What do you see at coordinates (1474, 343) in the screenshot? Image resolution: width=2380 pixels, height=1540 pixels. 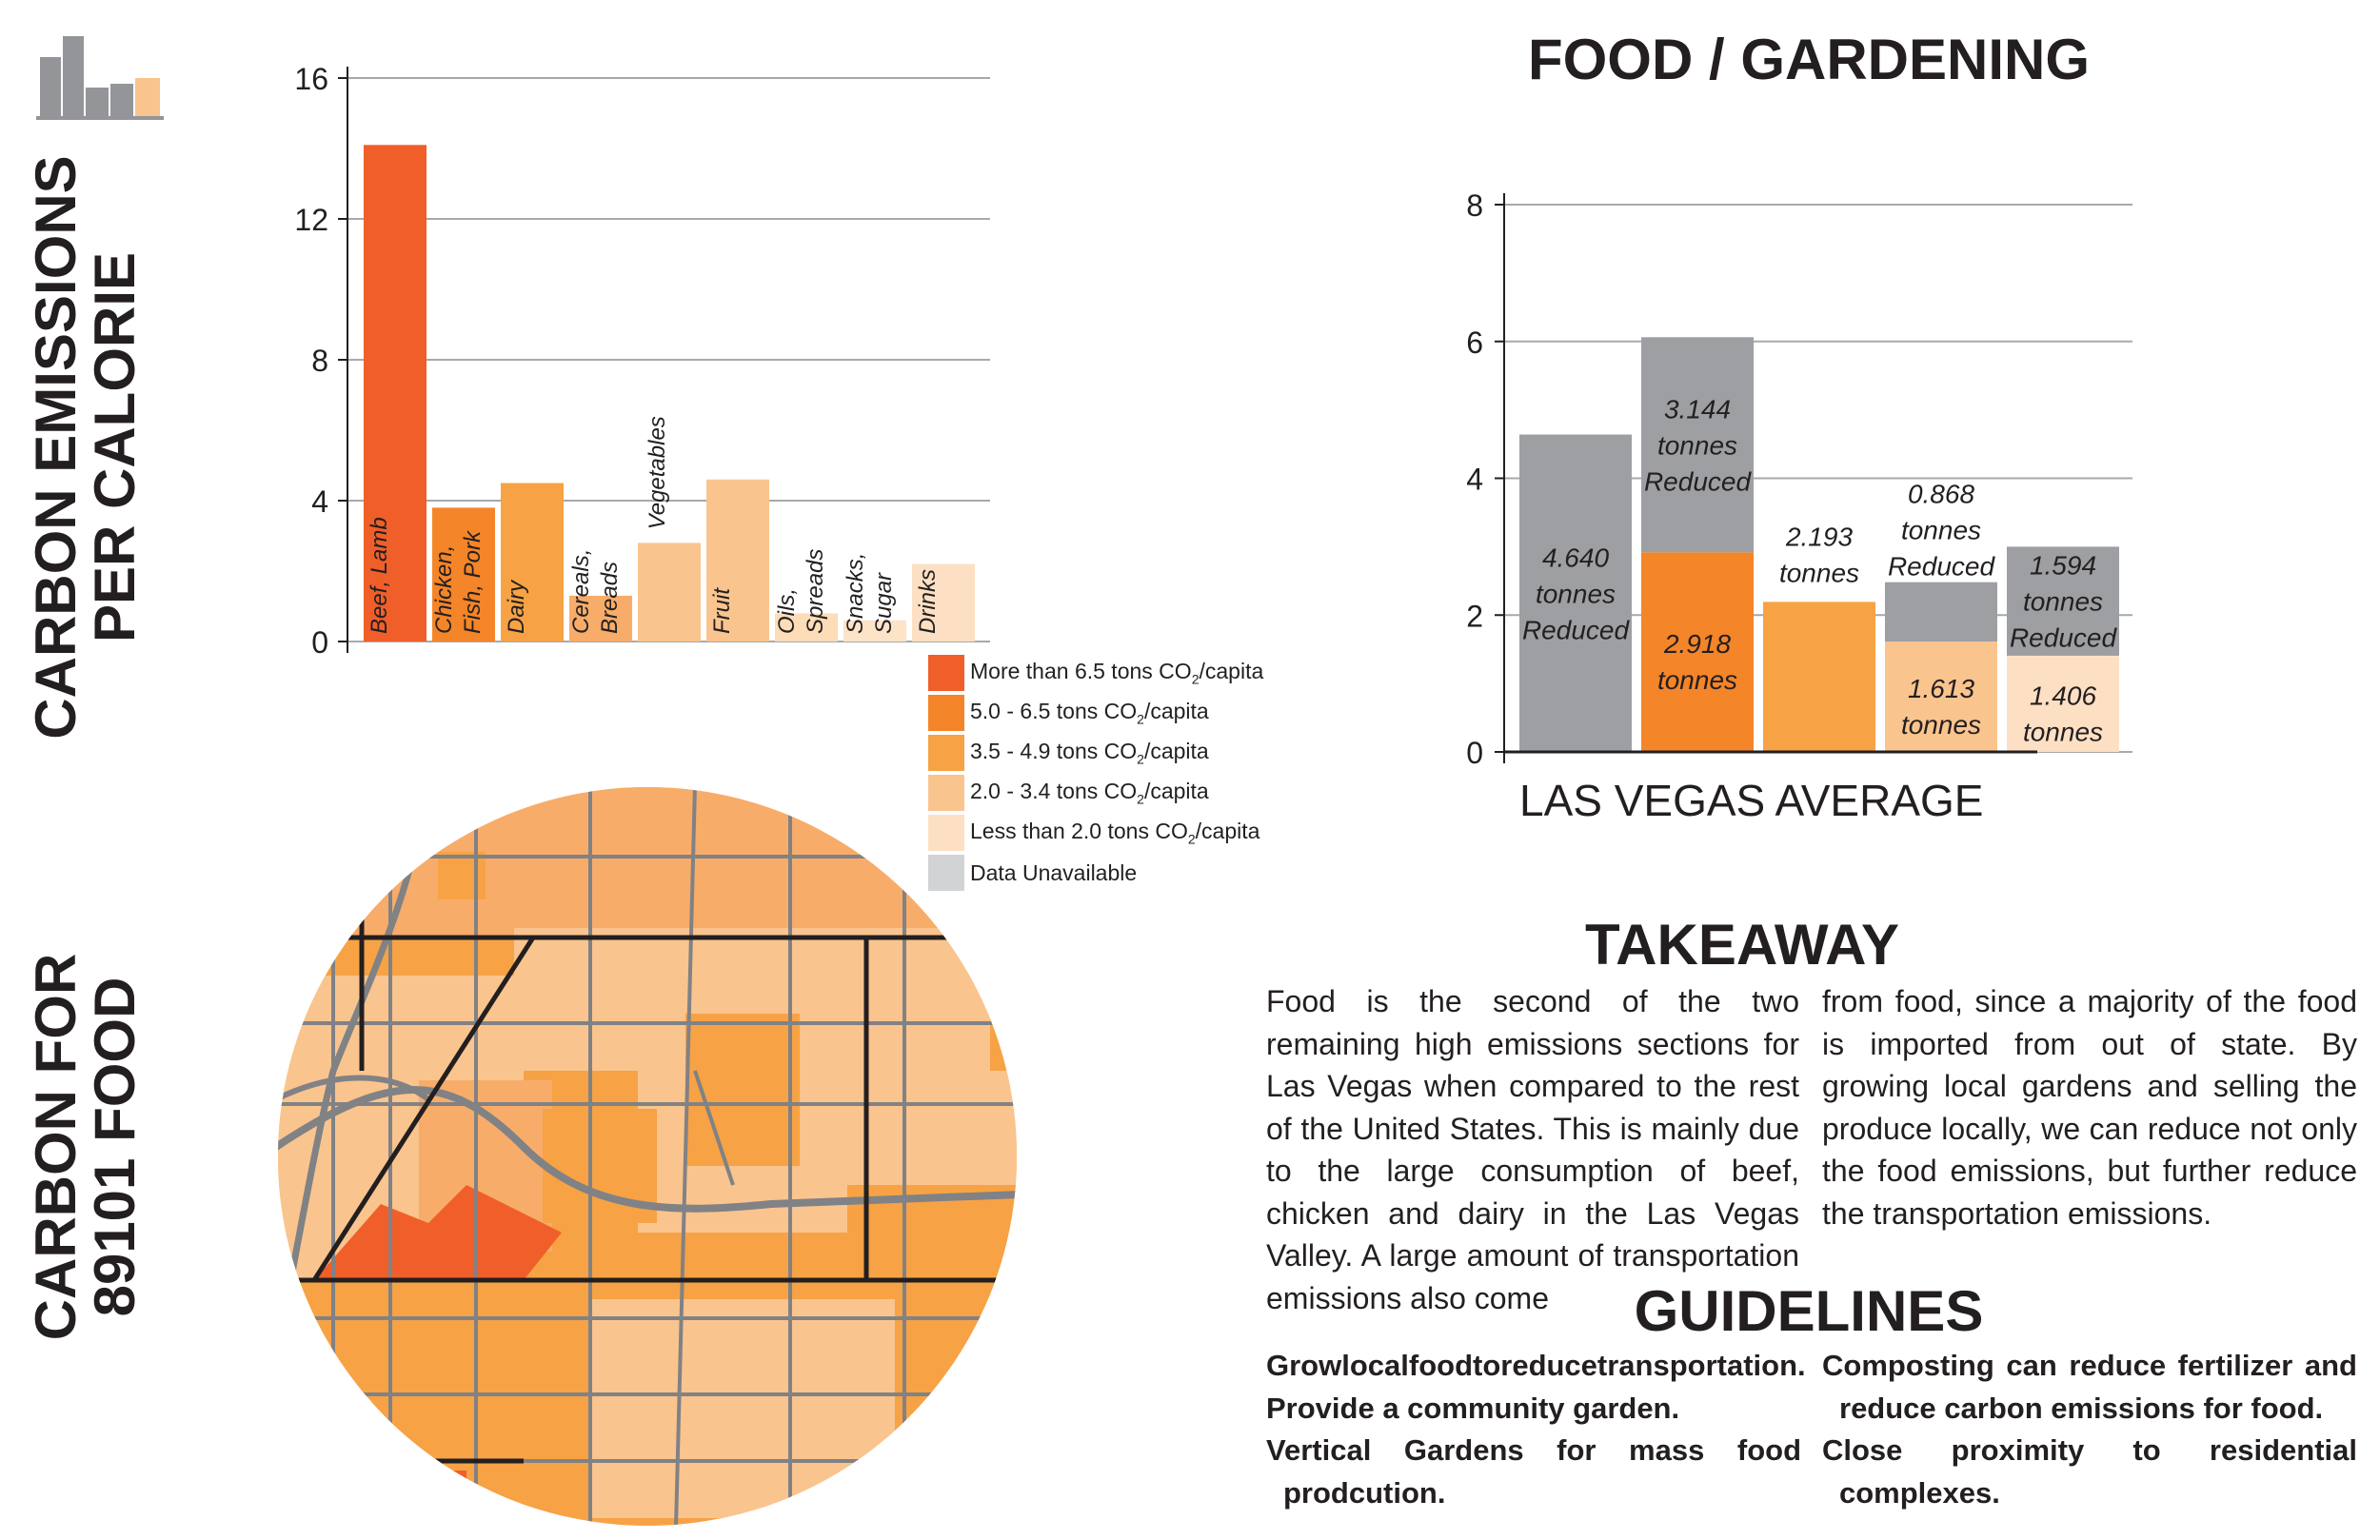 I see `y-tick-label: 6` at bounding box center [1474, 343].